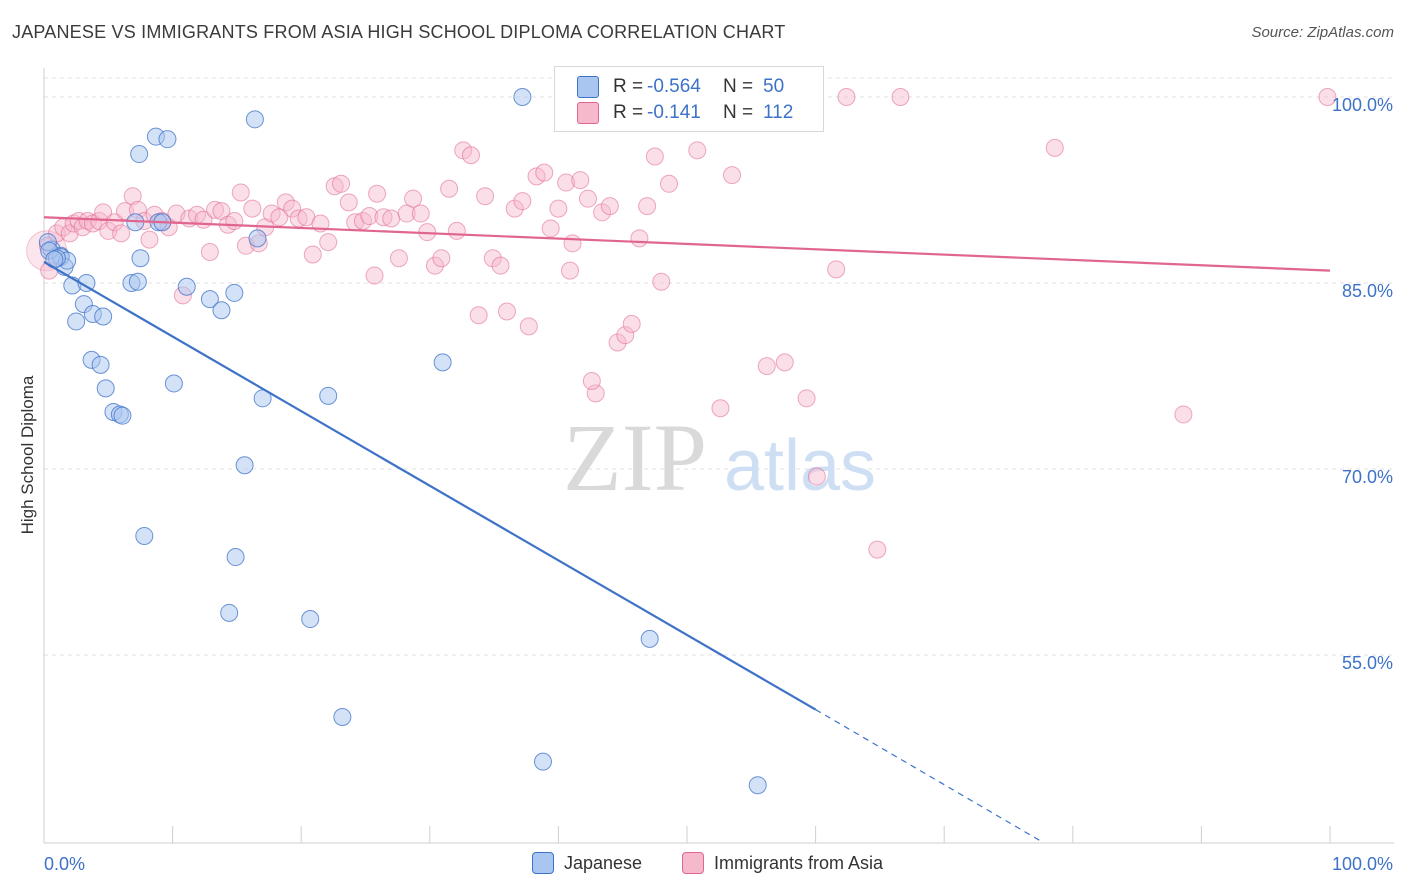 This screenshot has width=1406, height=892. What do you see at coordinates (928, 775) in the screenshot?
I see `trend-line-japanese-extension` at bounding box center [928, 775].